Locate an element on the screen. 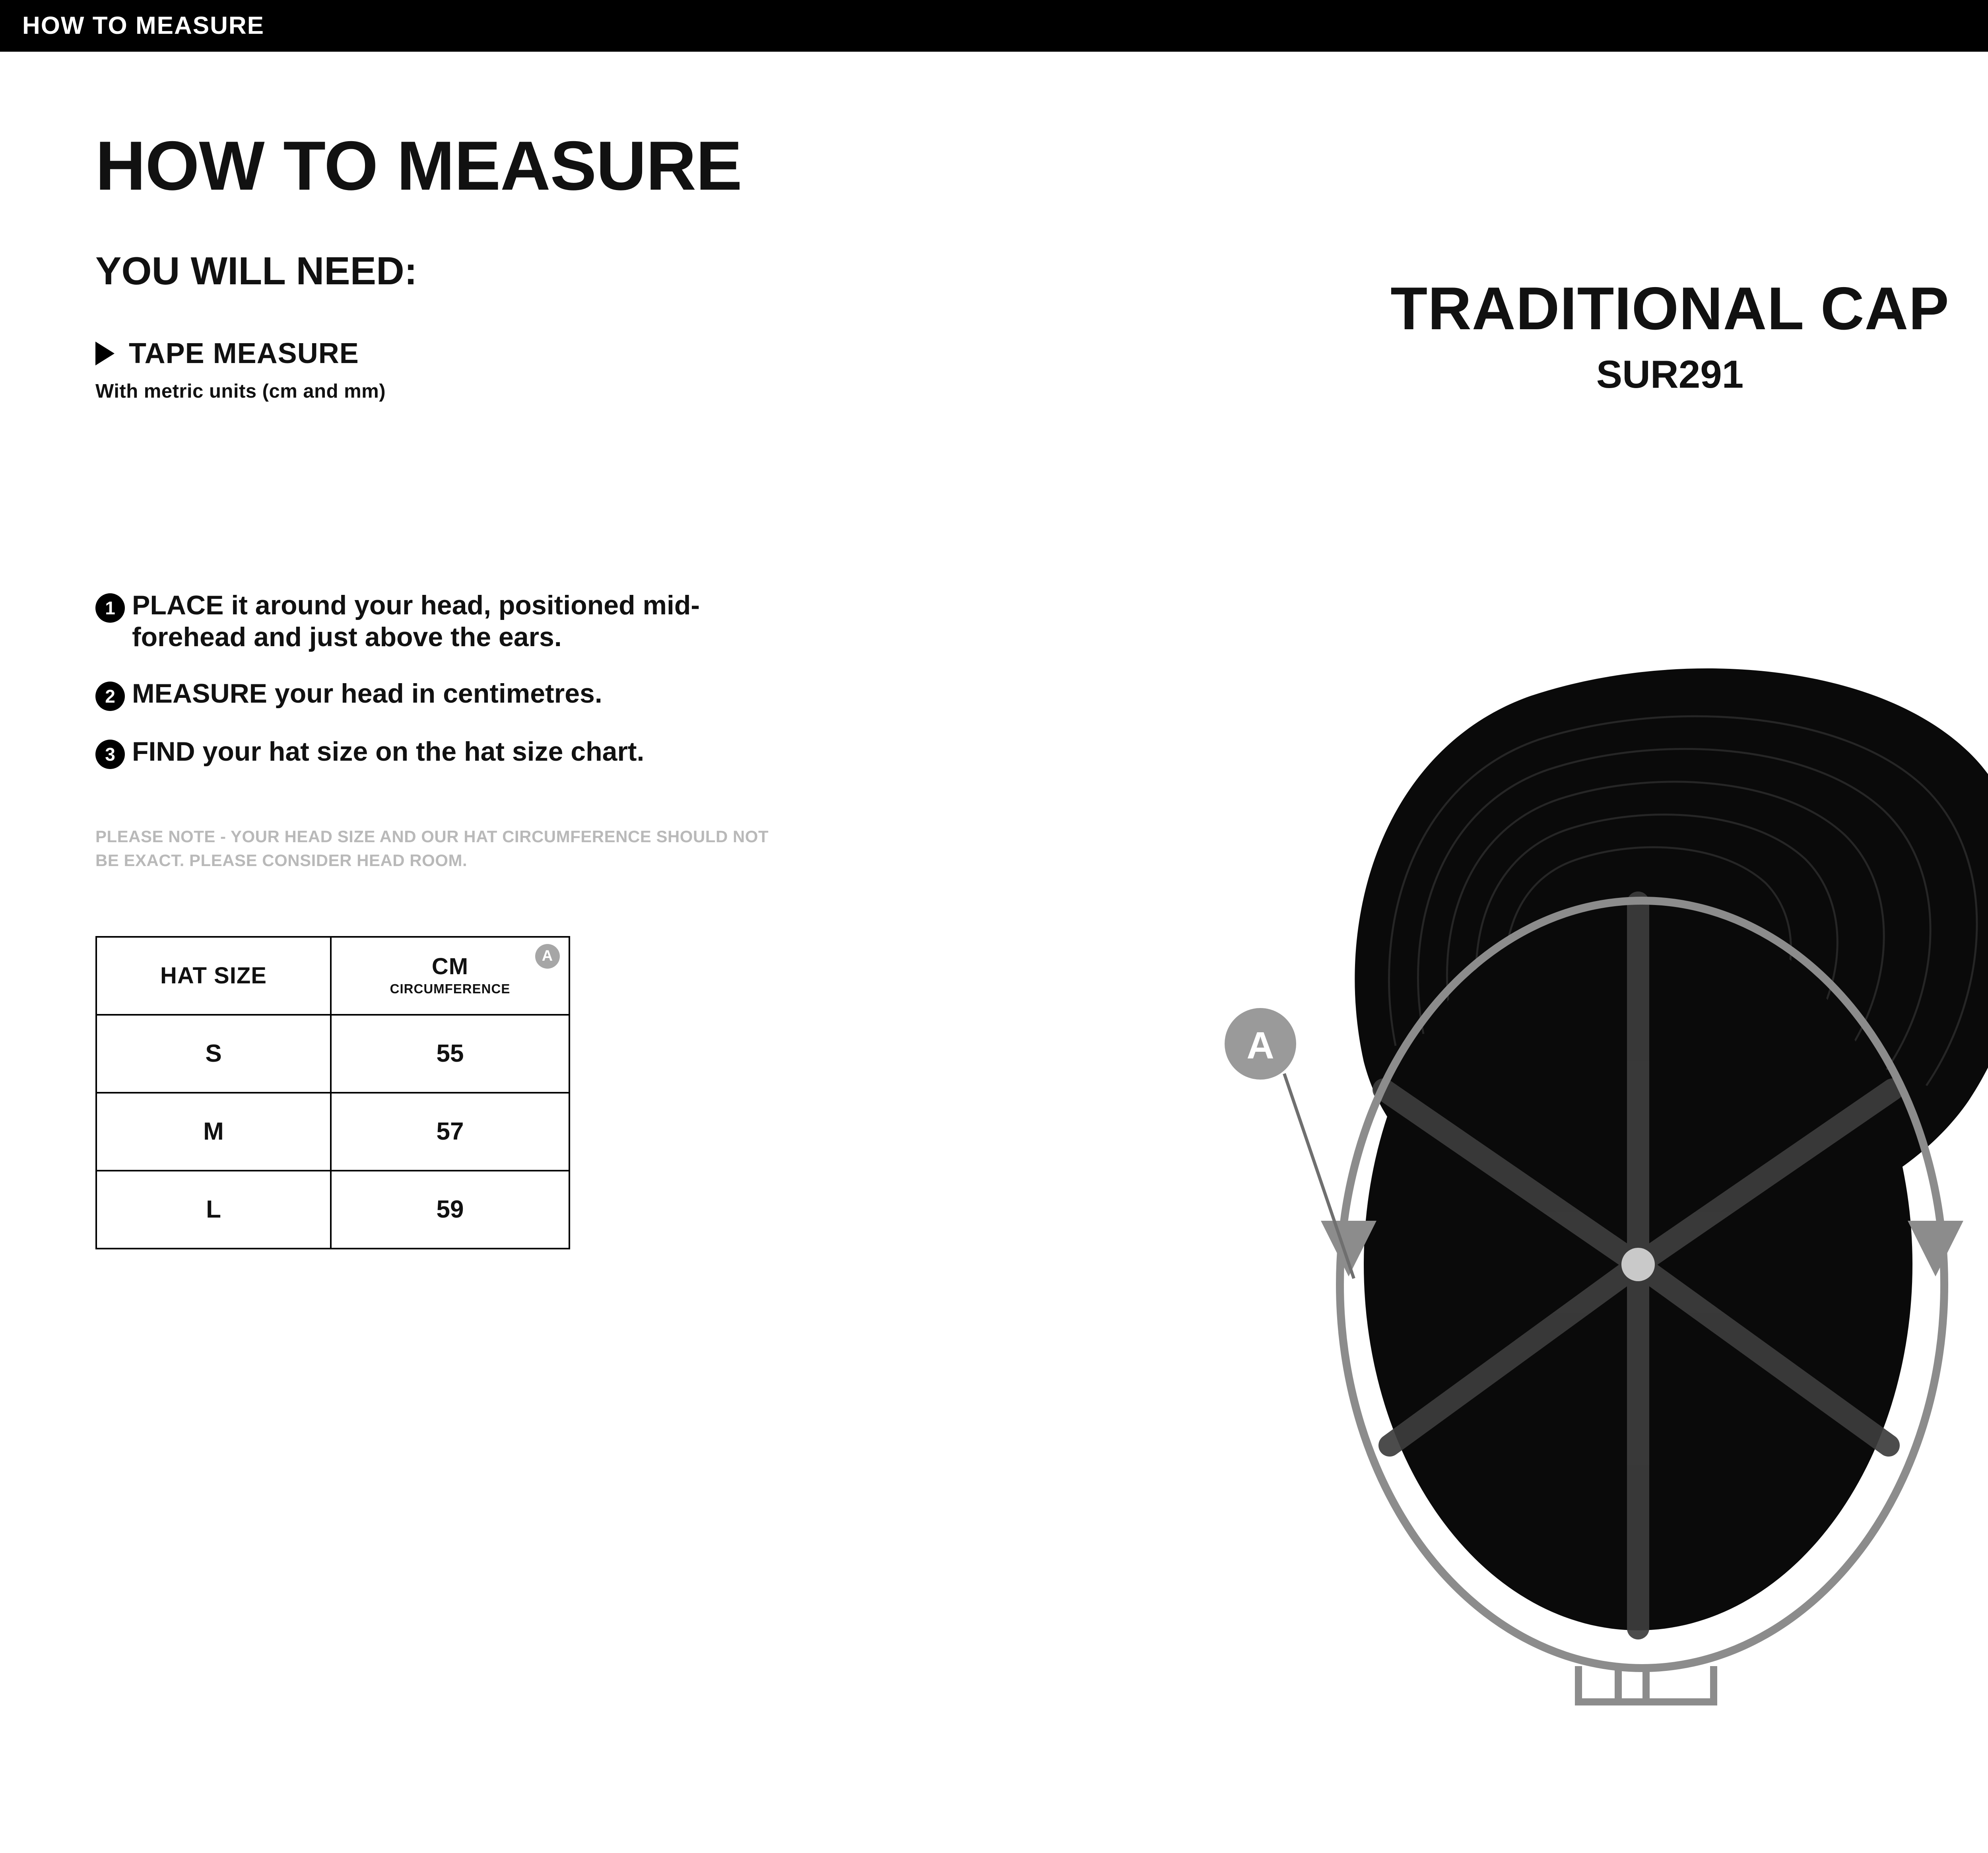 This screenshot has width=1988, height=1853. step-item: 2 MEASURE your head in centimetres. is located at coordinates (572, 694).